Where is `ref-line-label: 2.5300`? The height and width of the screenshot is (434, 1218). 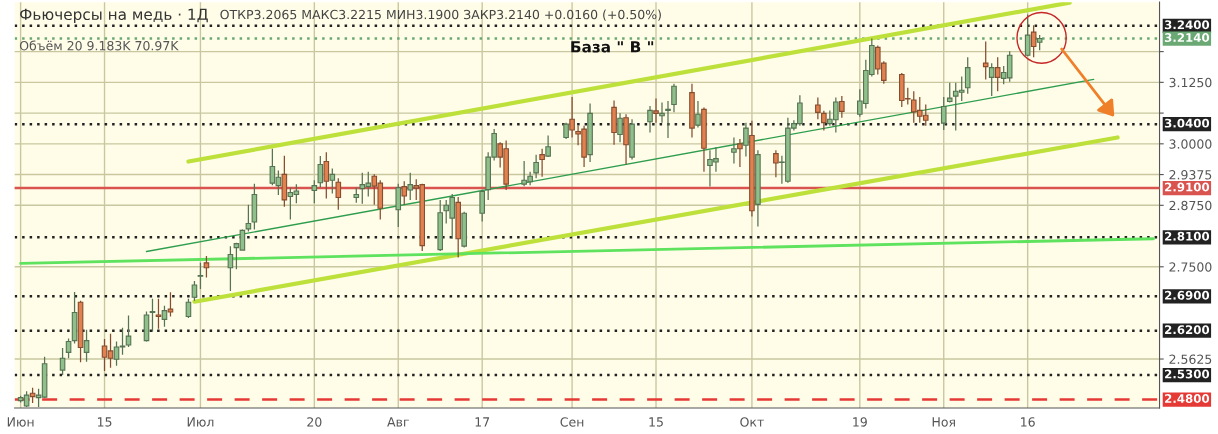 ref-line-label: 2.5300 is located at coordinates (1187, 374).